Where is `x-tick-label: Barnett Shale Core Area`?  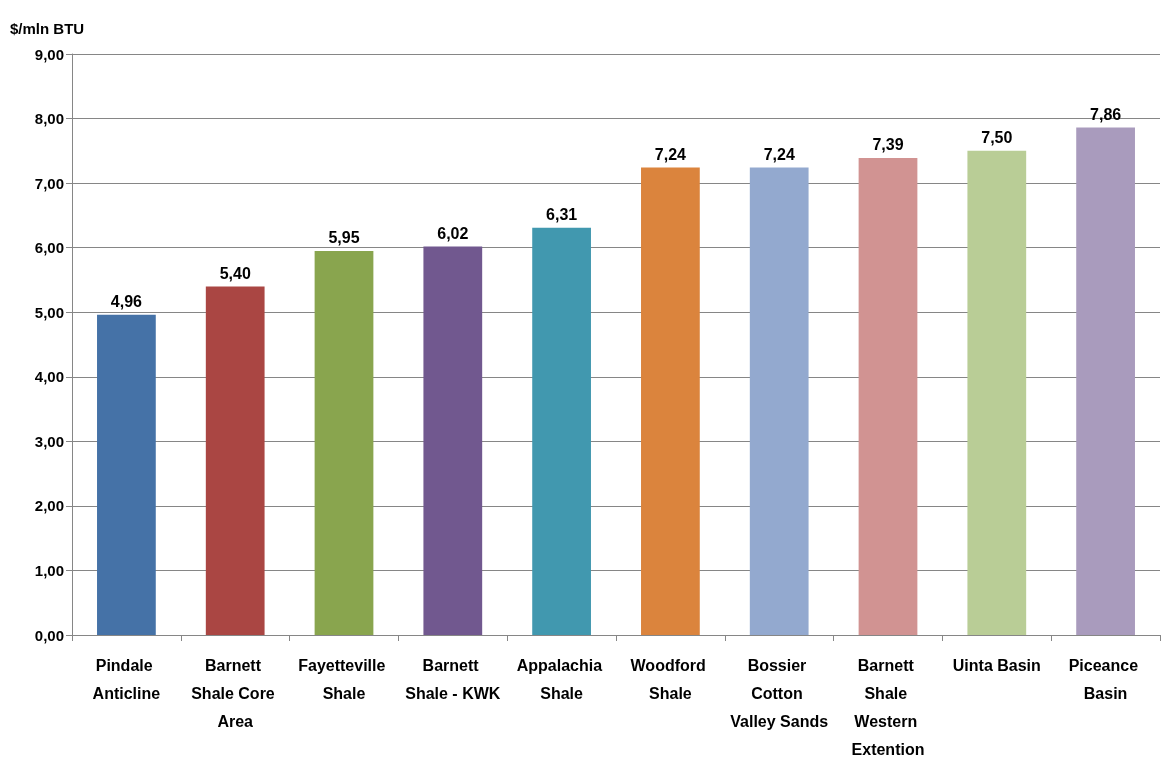 x-tick-label: Barnett Shale Core Area is located at coordinates (235, 693).